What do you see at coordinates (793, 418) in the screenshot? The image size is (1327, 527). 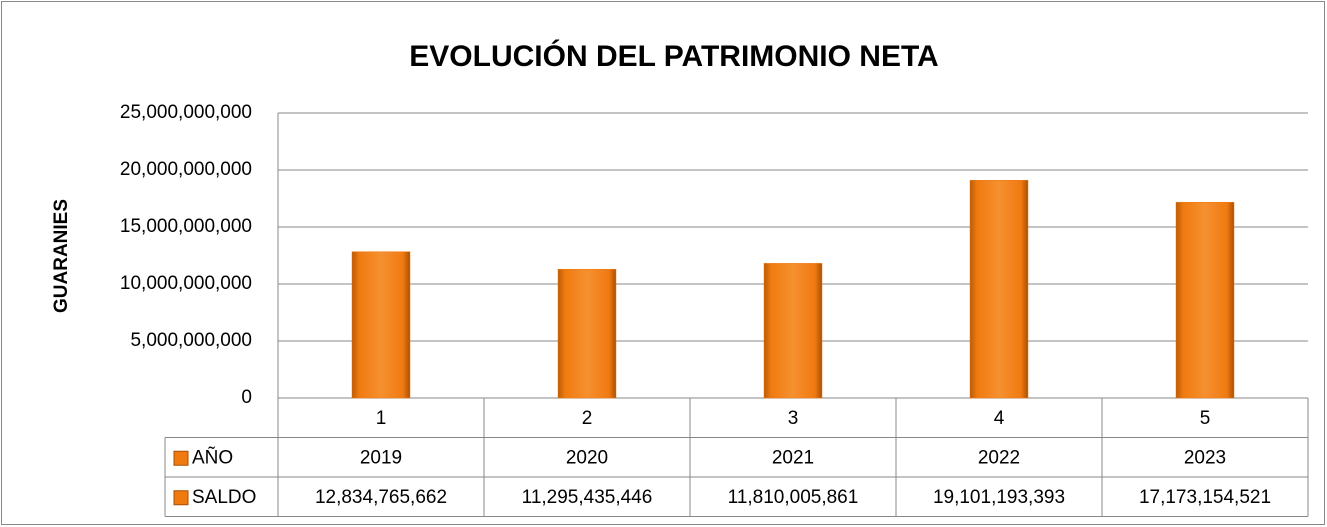 I see `x-tick-label: 3` at bounding box center [793, 418].